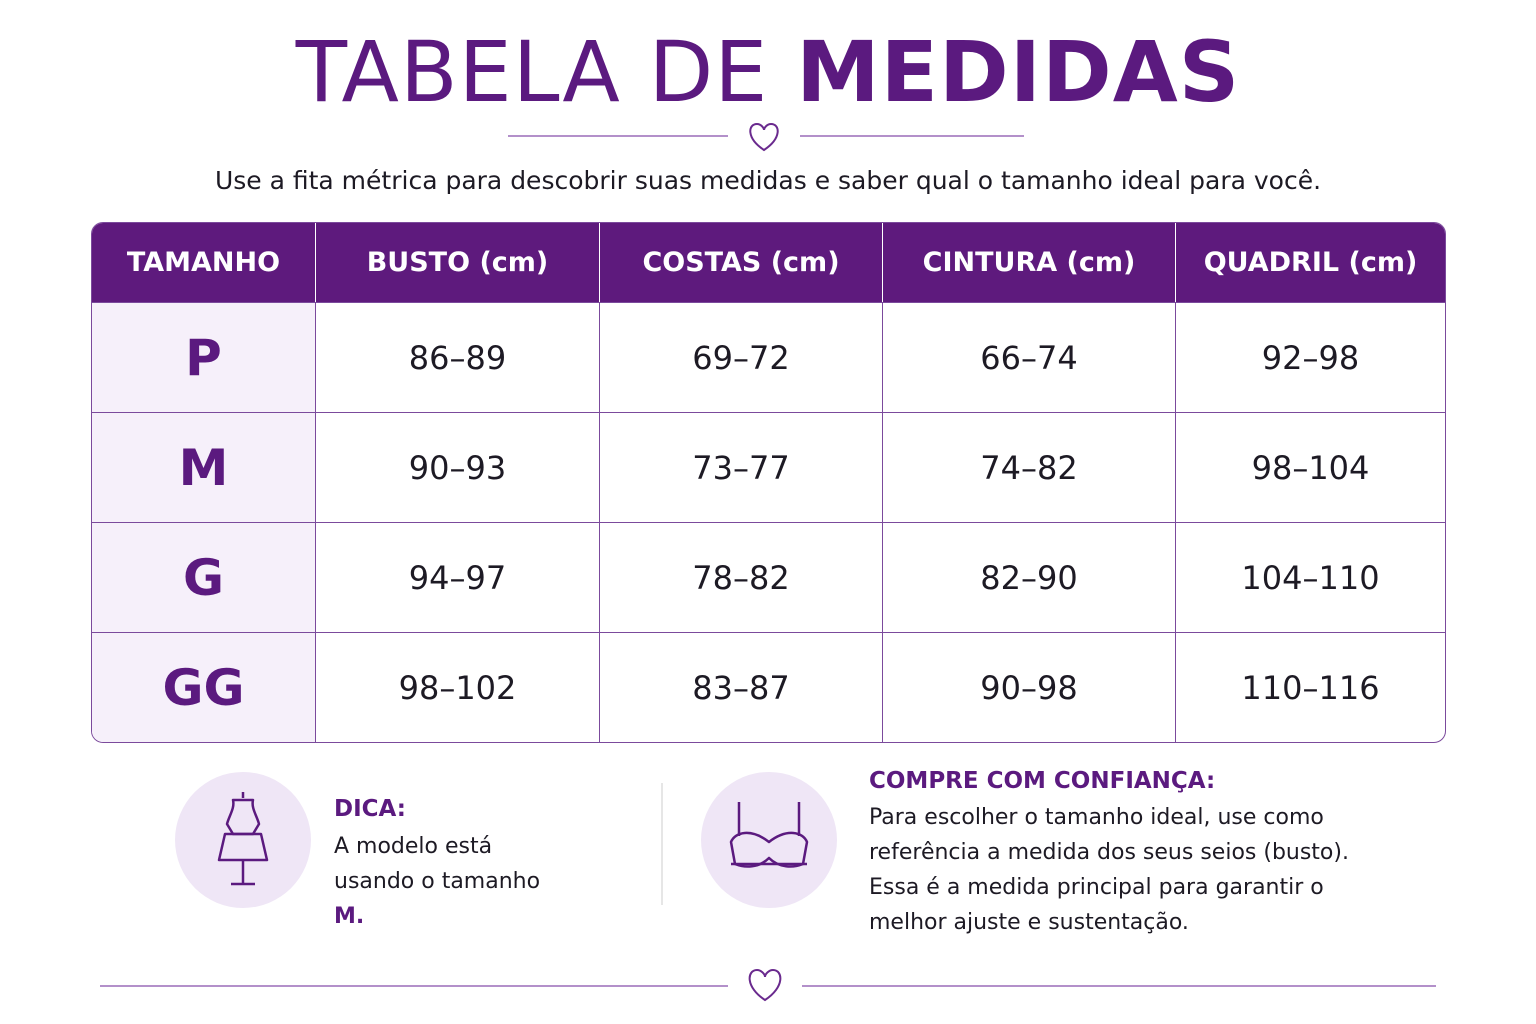 The height and width of the screenshot is (1024, 1536). What do you see at coordinates (1029, 467) in the screenshot?
I see `measure-cell: 74–82` at bounding box center [1029, 467].